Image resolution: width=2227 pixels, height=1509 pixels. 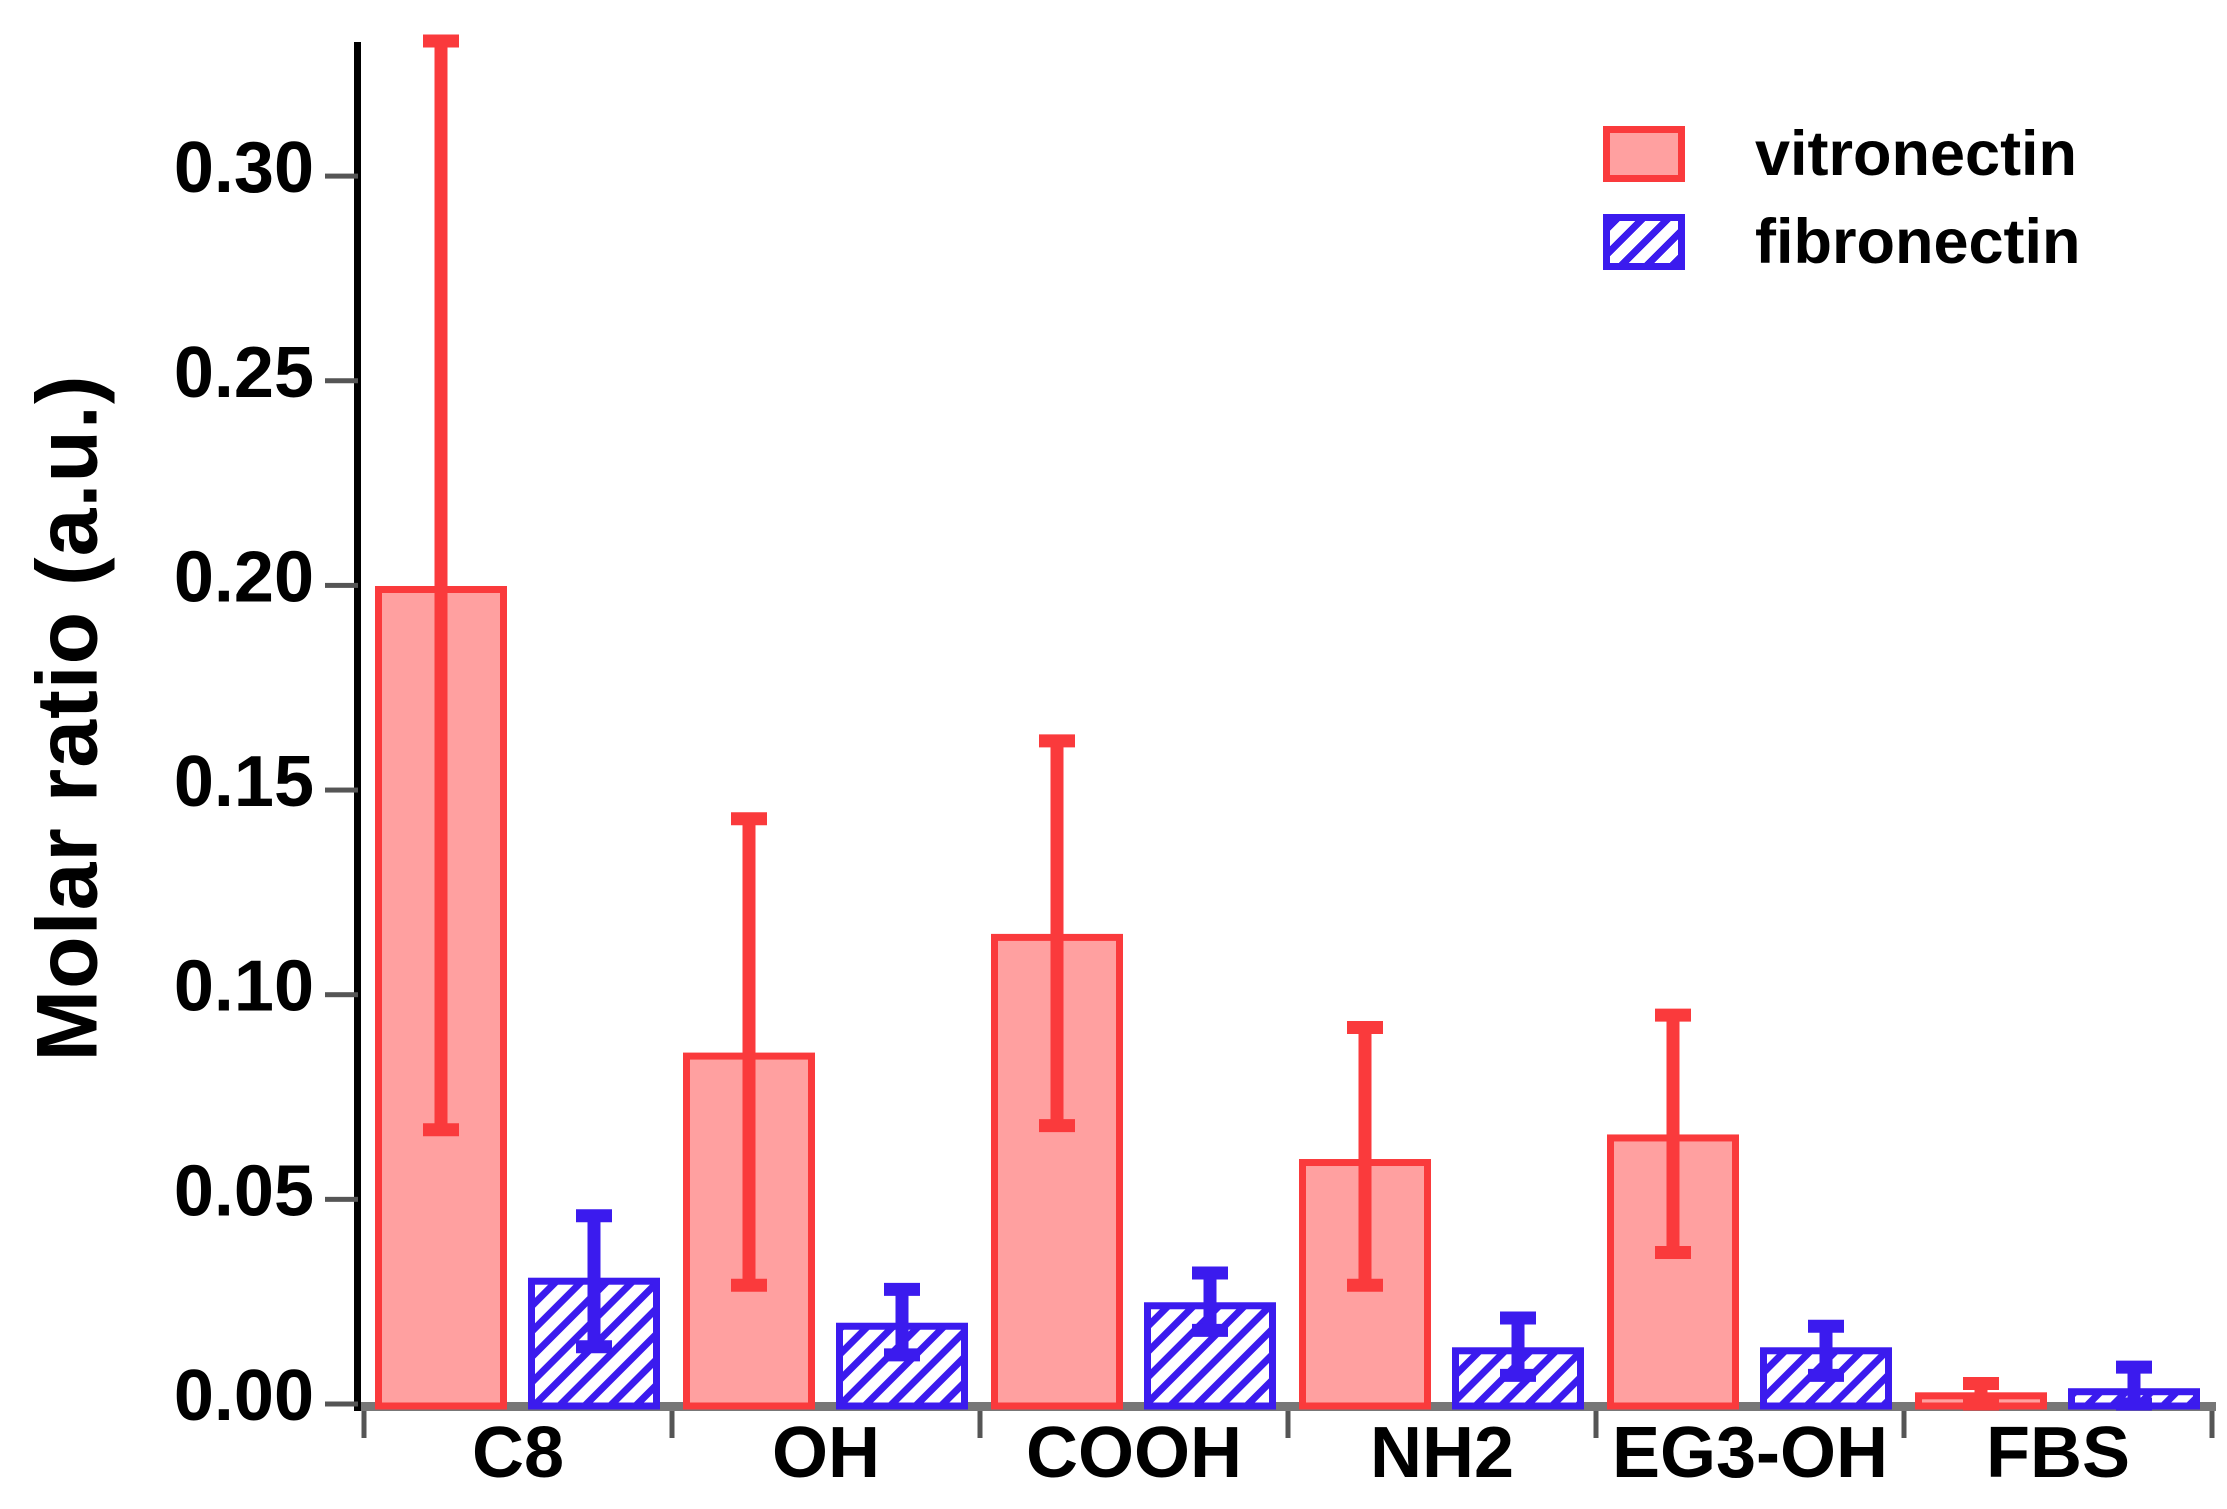 What do you see at coordinates (1518, 1346) in the screenshot?
I see `errorbar-fibronectin-NH2` at bounding box center [1518, 1346].